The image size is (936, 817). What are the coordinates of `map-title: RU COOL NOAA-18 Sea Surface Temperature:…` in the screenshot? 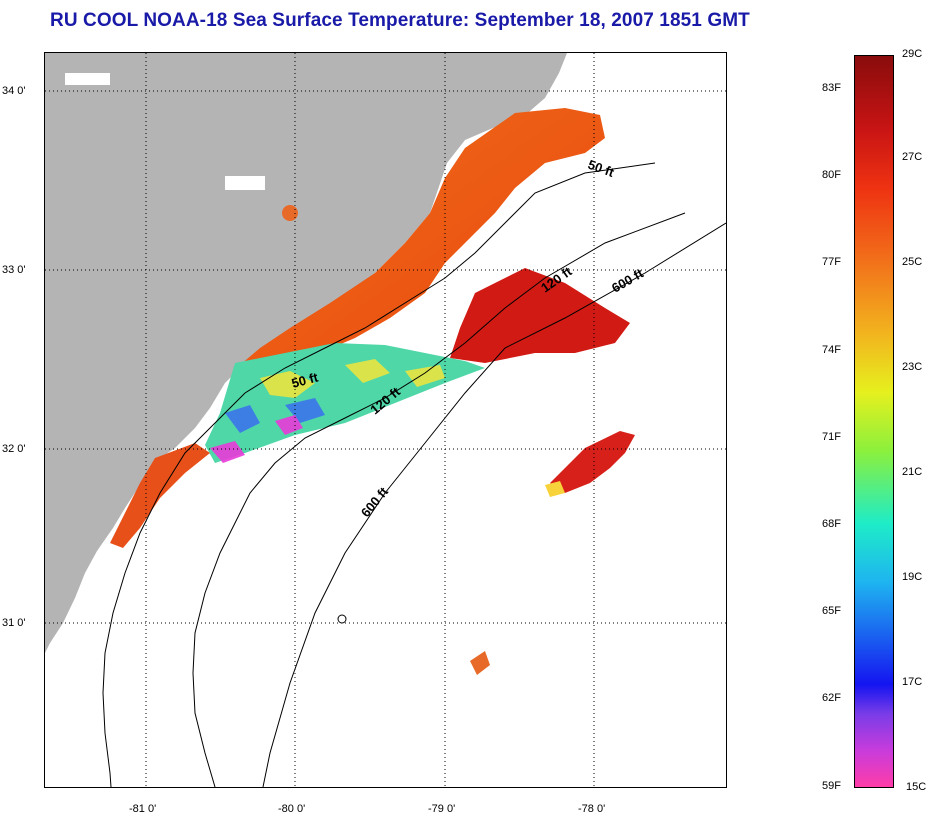 It's located at (400, 20).